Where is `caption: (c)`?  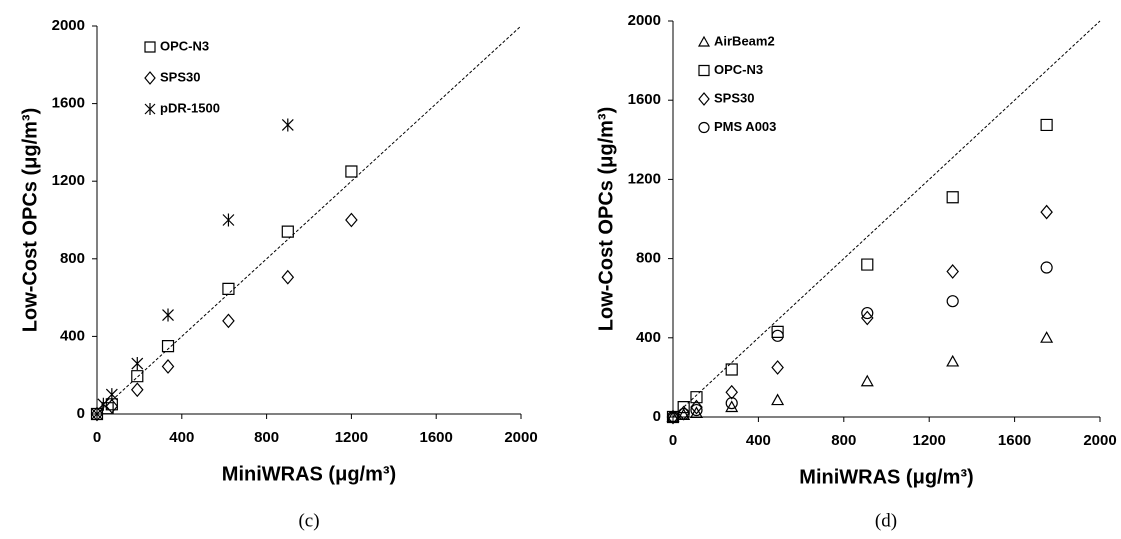
caption: (c) is located at coordinates (308, 520).